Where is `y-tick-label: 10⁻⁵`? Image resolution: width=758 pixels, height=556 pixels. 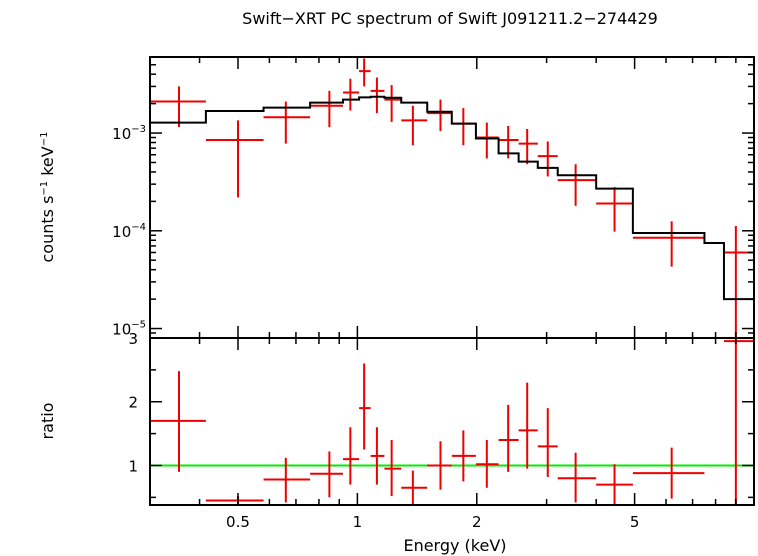 y-tick-label: 10⁻⁵ is located at coordinates (129, 329).